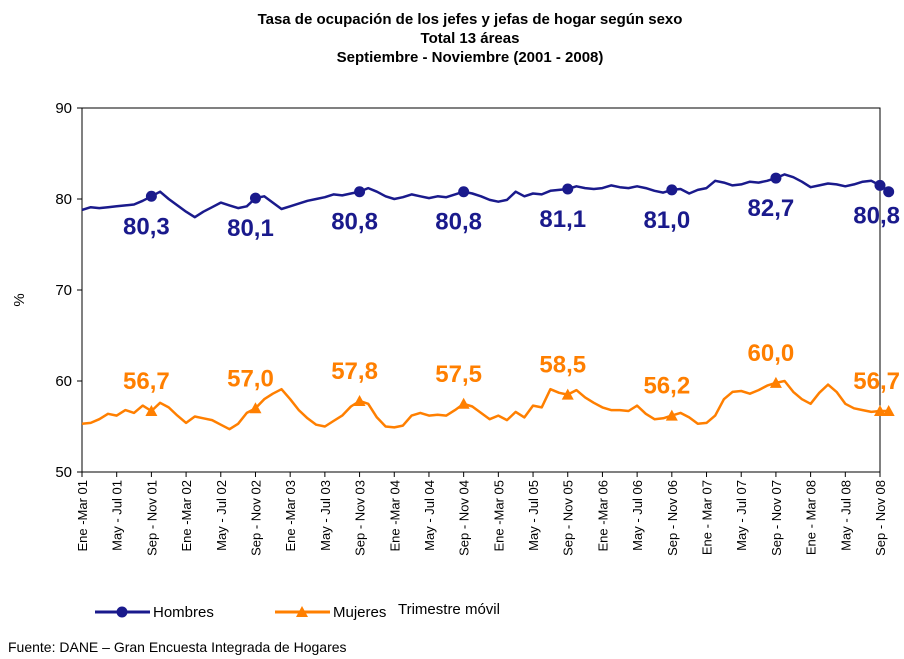 Image resolution: width=904 pixels, height=659 pixels. Describe the element at coordinates (63, 381) in the screenshot. I see `y-tick-label: 60` at that location.